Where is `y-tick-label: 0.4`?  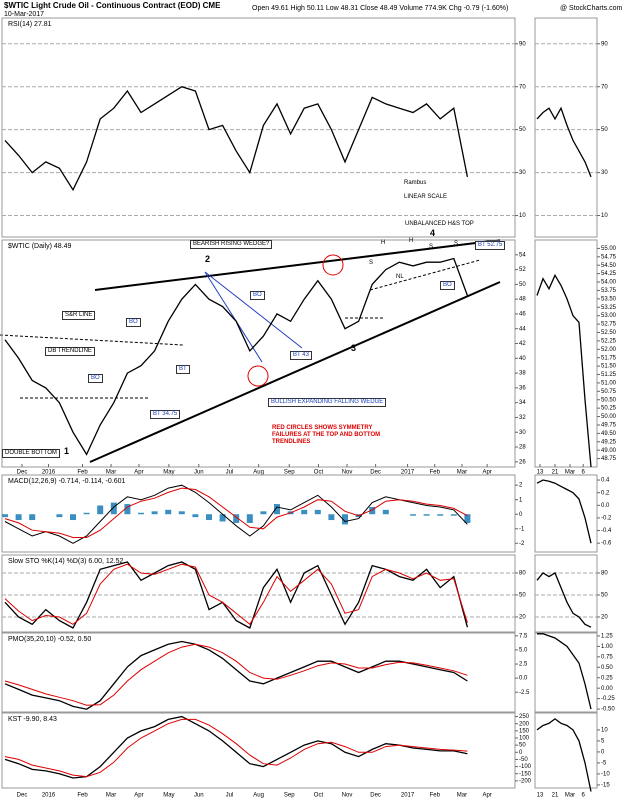
y-tick-label: 0.4 is located at coordinates (605, 481).